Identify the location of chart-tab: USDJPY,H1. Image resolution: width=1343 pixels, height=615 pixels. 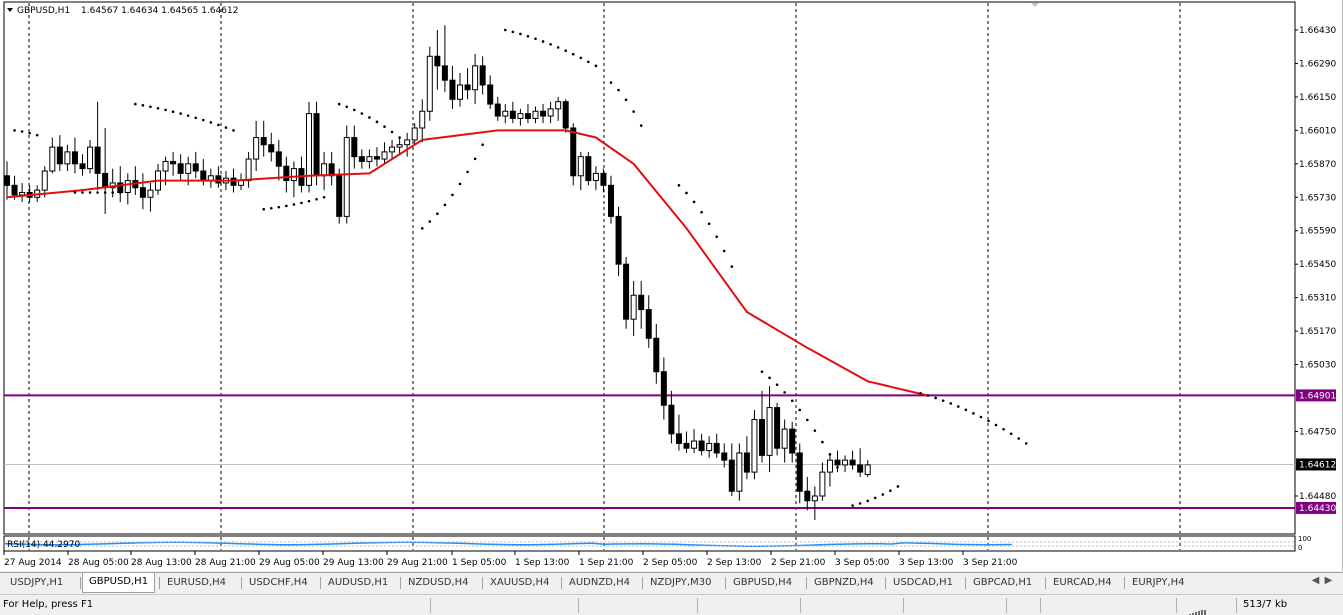
(37, 582).